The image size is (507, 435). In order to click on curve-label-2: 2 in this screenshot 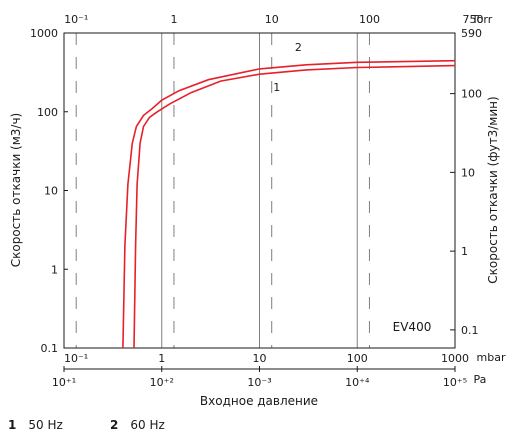, I will do `click(298, 47)`.